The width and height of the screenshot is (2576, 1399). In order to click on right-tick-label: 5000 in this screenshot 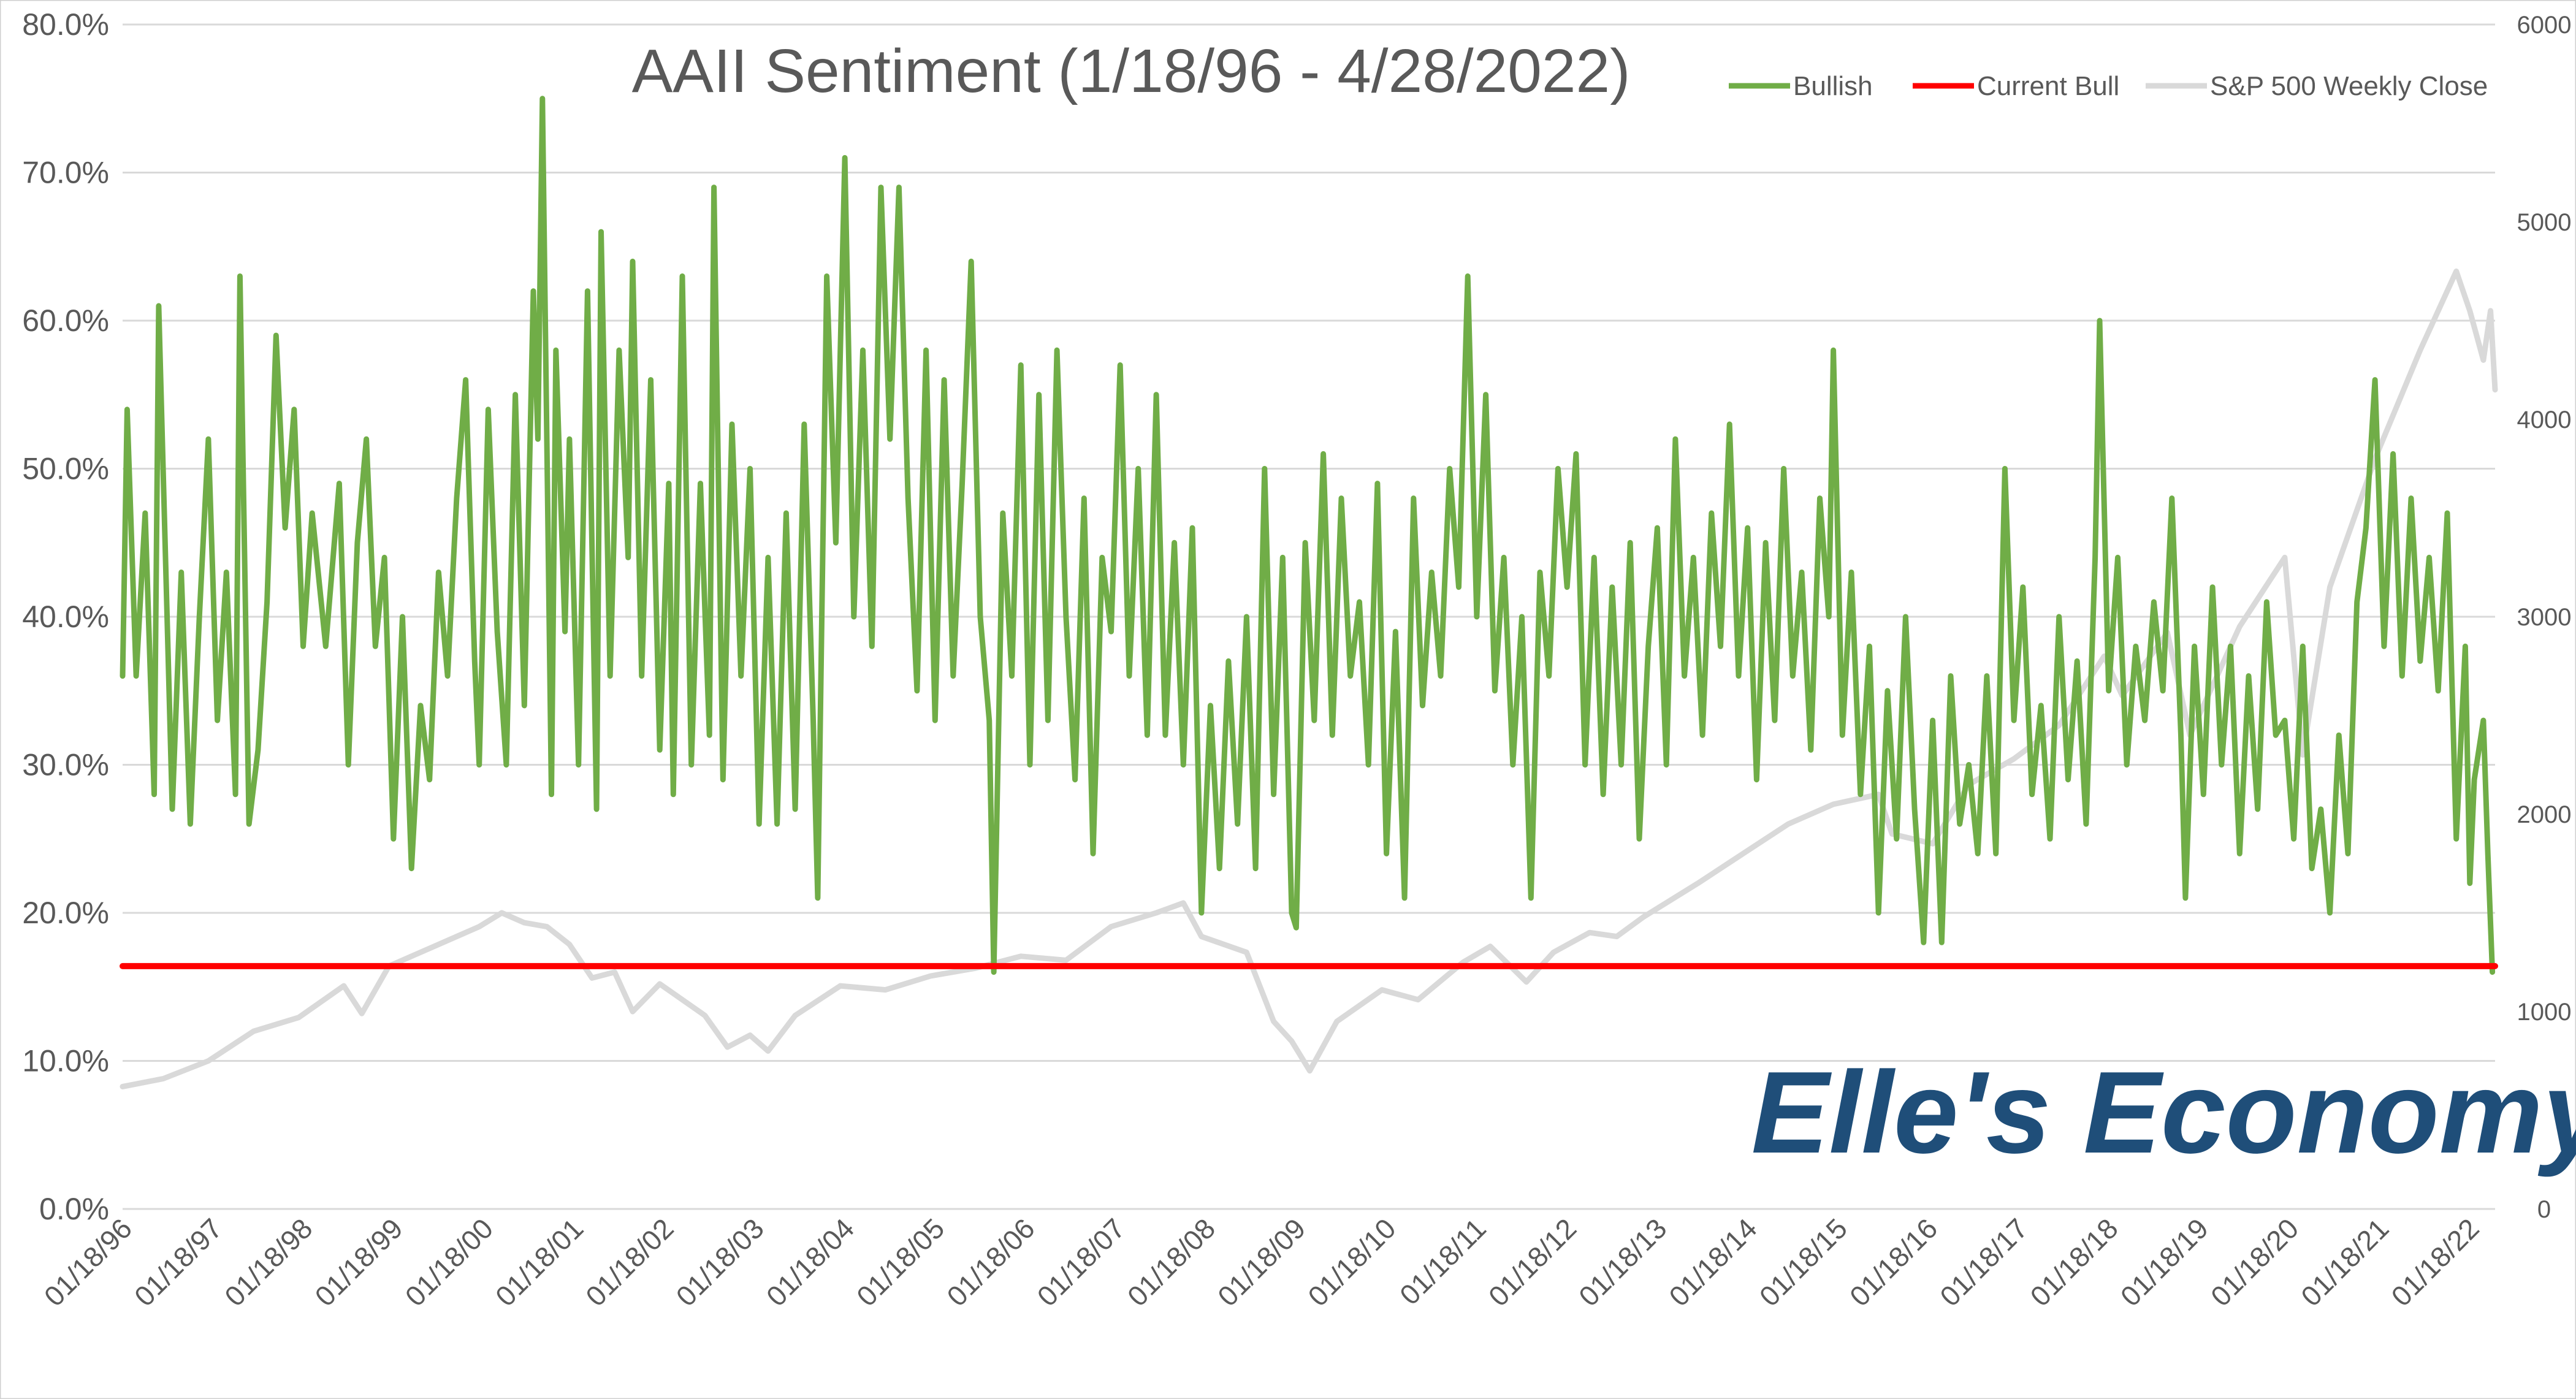, I will do `click(2544, 223)`.